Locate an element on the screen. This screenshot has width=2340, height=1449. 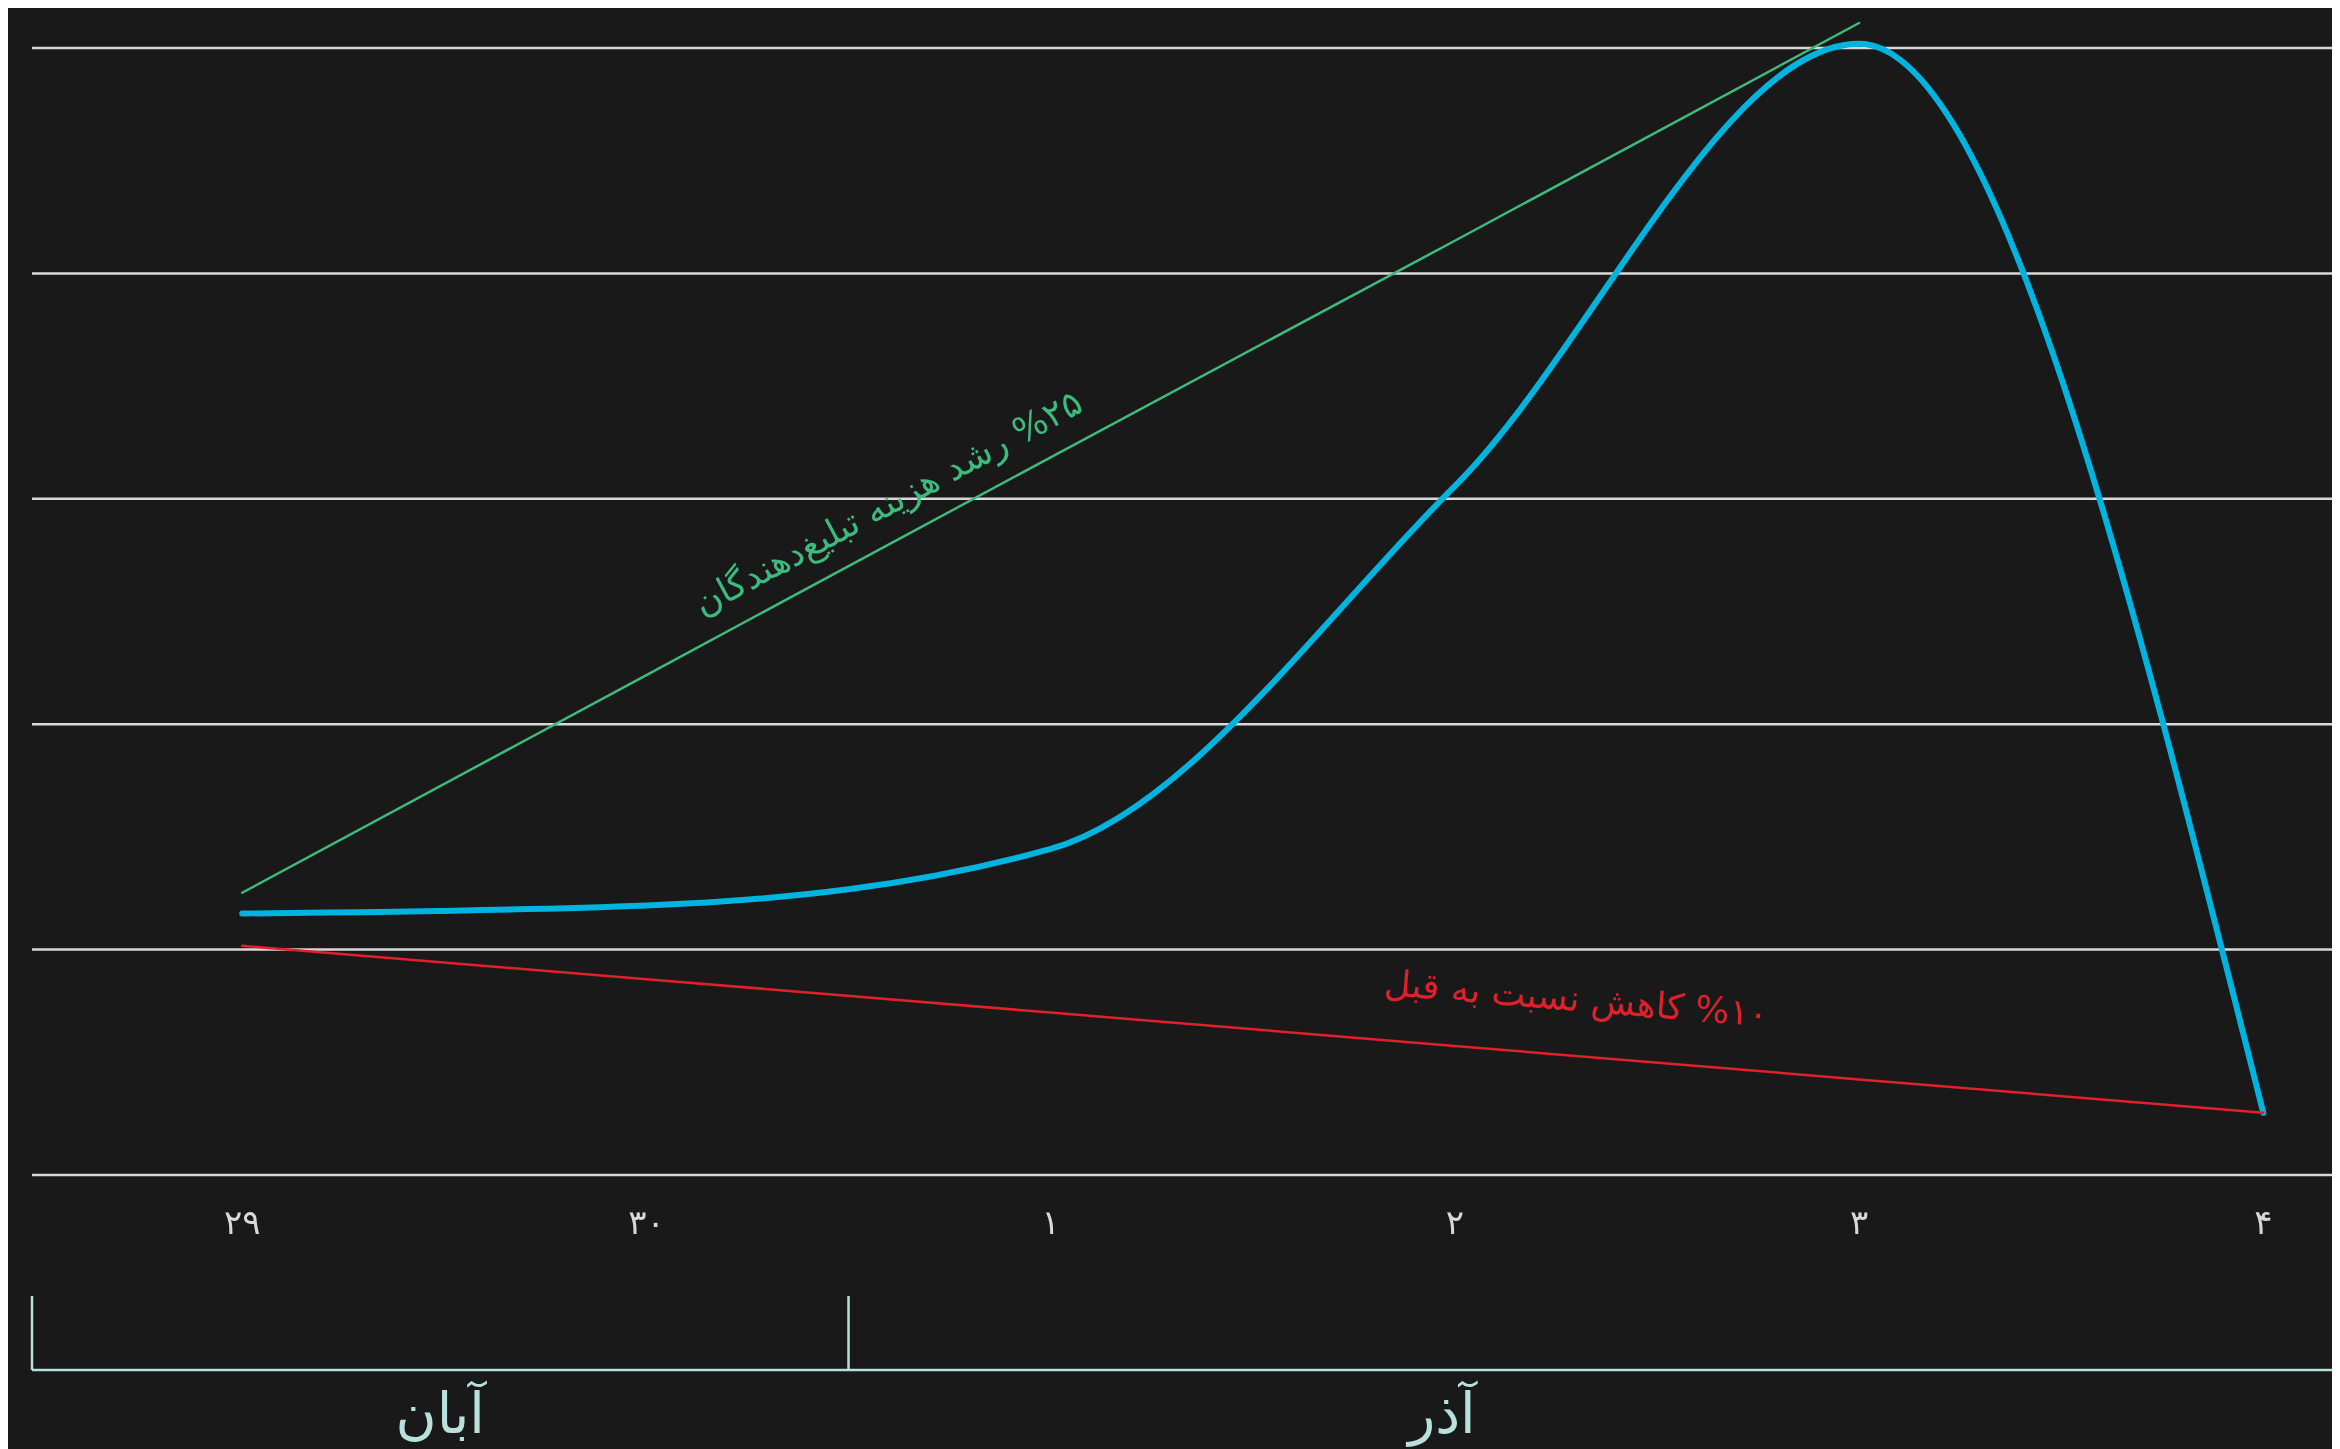
x-tick-label: ۴ is located at coordinates (2263, 1221).